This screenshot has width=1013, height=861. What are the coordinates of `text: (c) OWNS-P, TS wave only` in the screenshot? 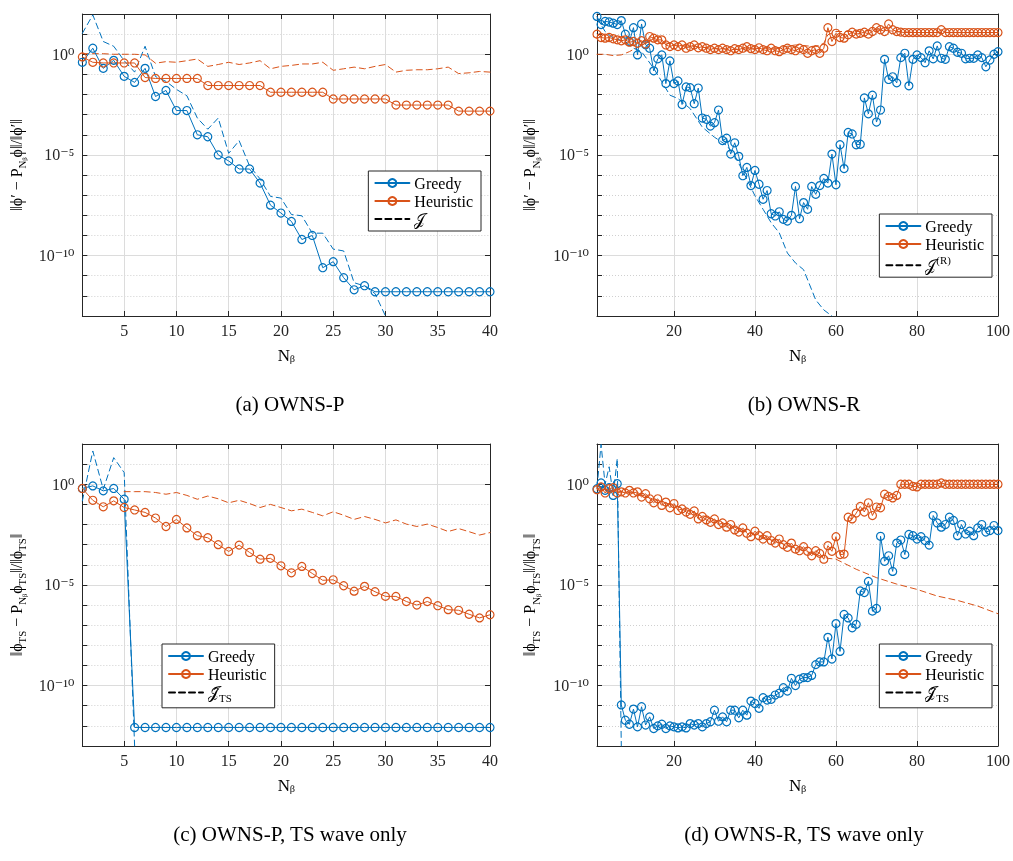 It's located at (290, 833).